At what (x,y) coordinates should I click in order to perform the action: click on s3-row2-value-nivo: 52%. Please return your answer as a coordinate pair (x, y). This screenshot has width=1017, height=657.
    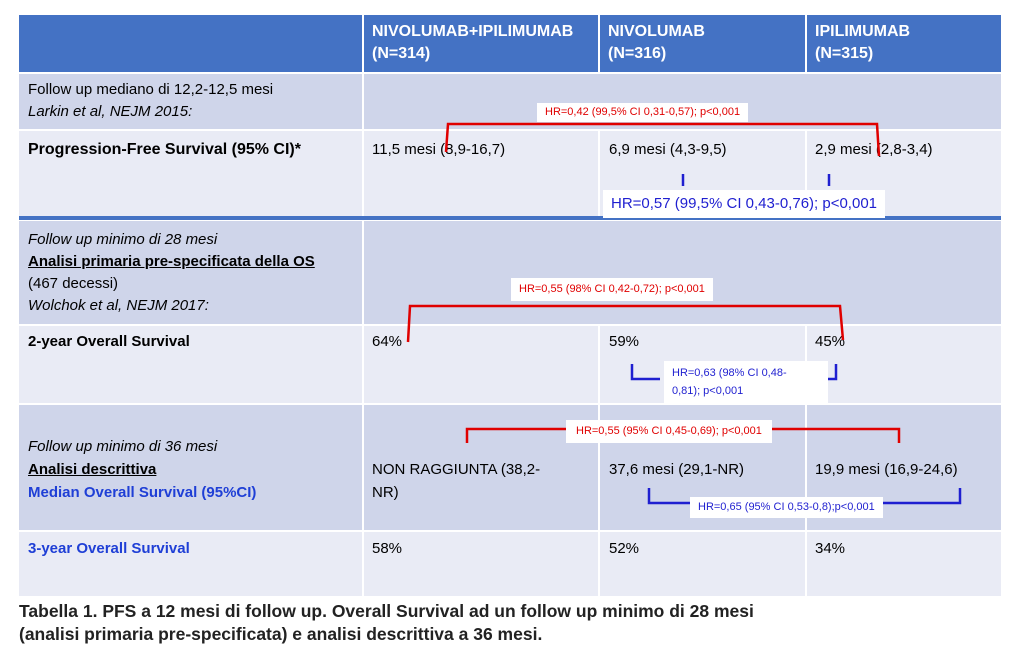
    Looking at the image, I should click on (624, 548).